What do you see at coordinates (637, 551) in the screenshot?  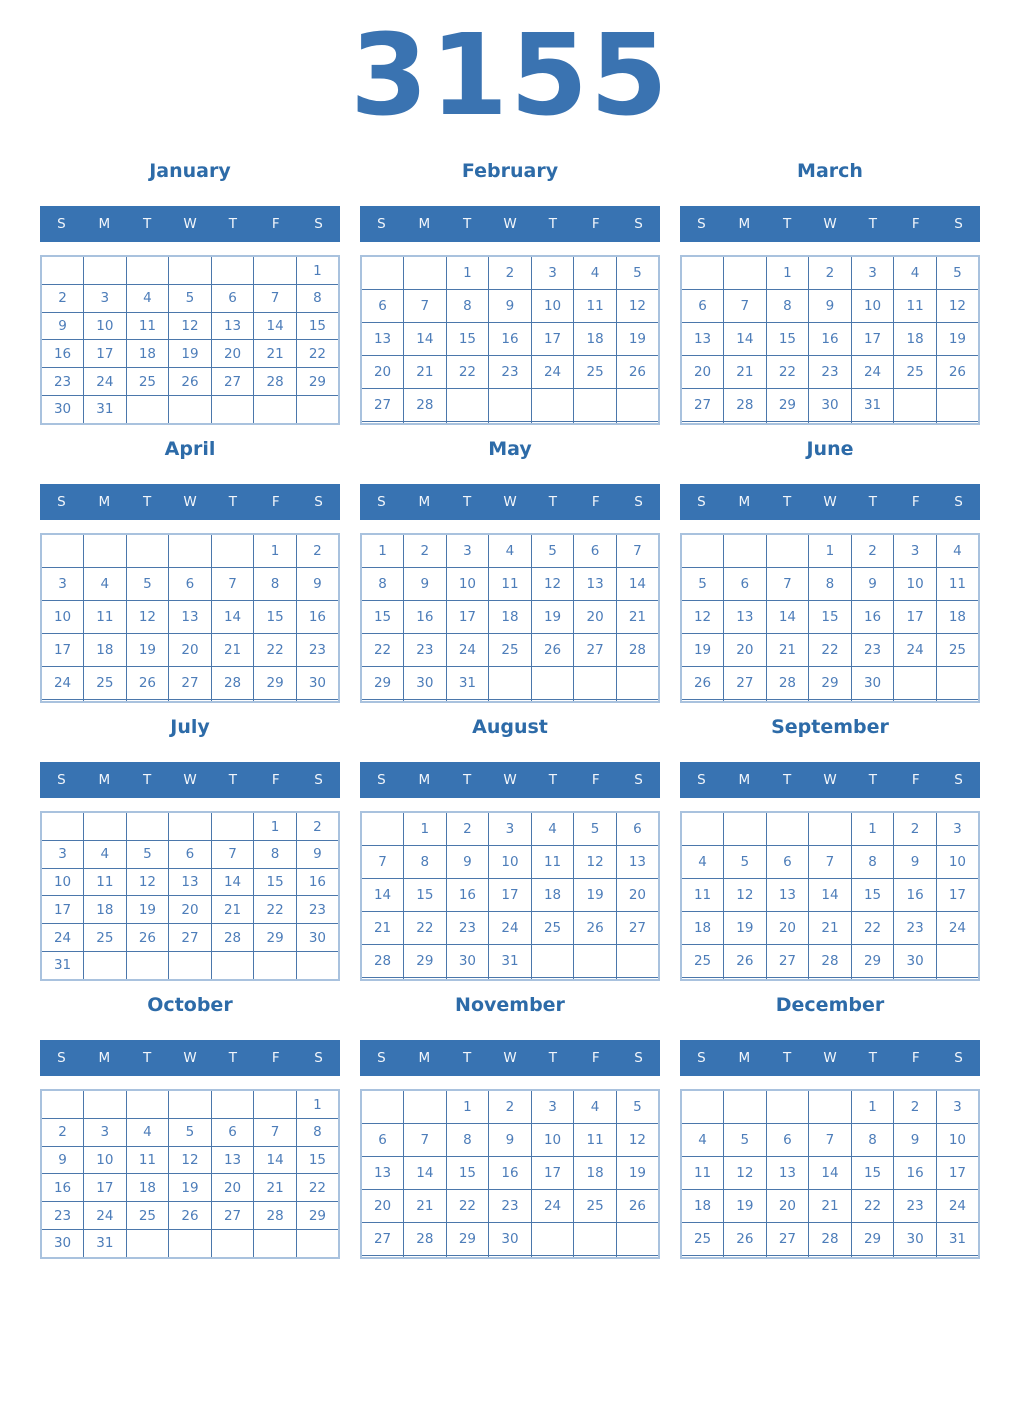 I see `day-cell: 7` at bounding box center [637, 551].